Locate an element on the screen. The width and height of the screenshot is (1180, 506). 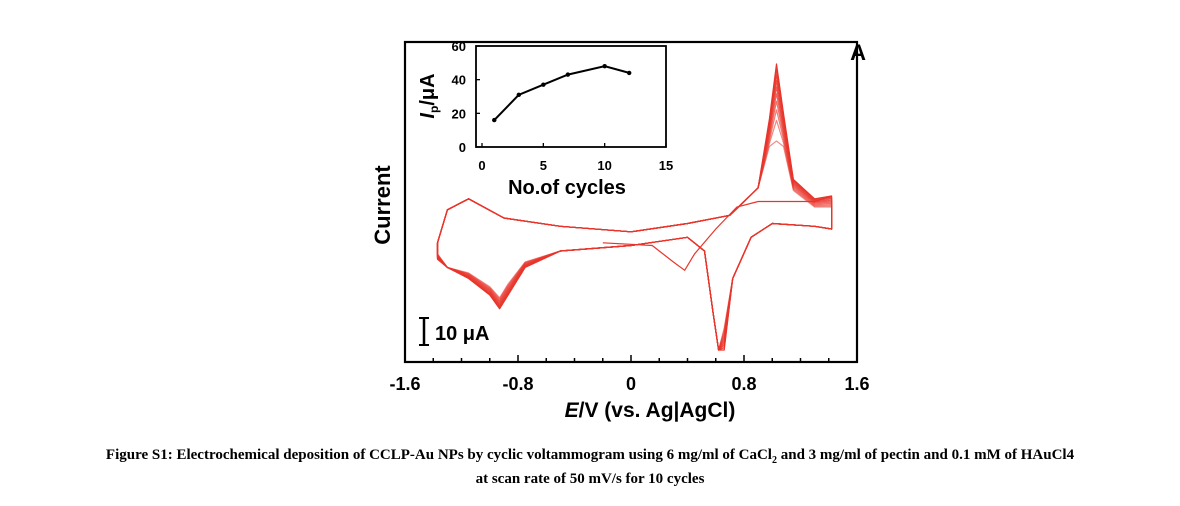
inset-y-tick-label: 60 is located at coordinates (459, 46).